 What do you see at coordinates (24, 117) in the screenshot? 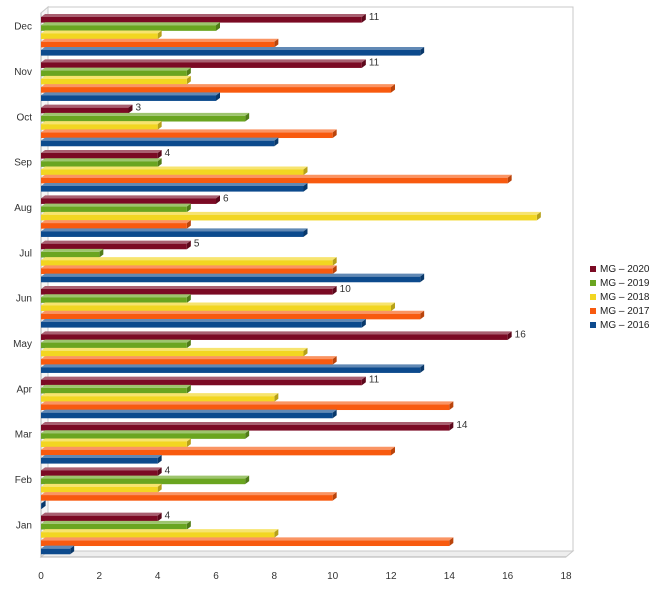
I see `y-tick-label-oct: Oct` at bounding box center [24, 117].